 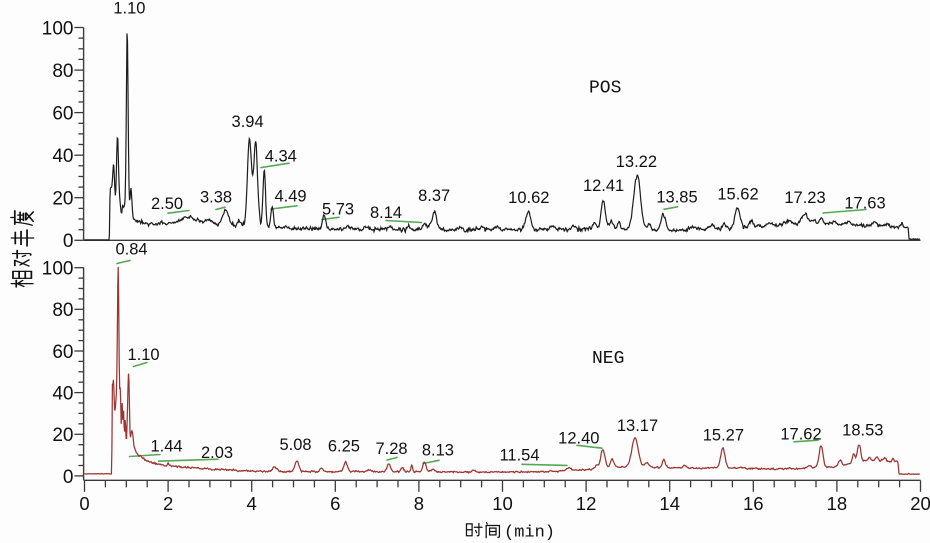 I want to click on svg-text: 12.40, so click(x=578, y=439).